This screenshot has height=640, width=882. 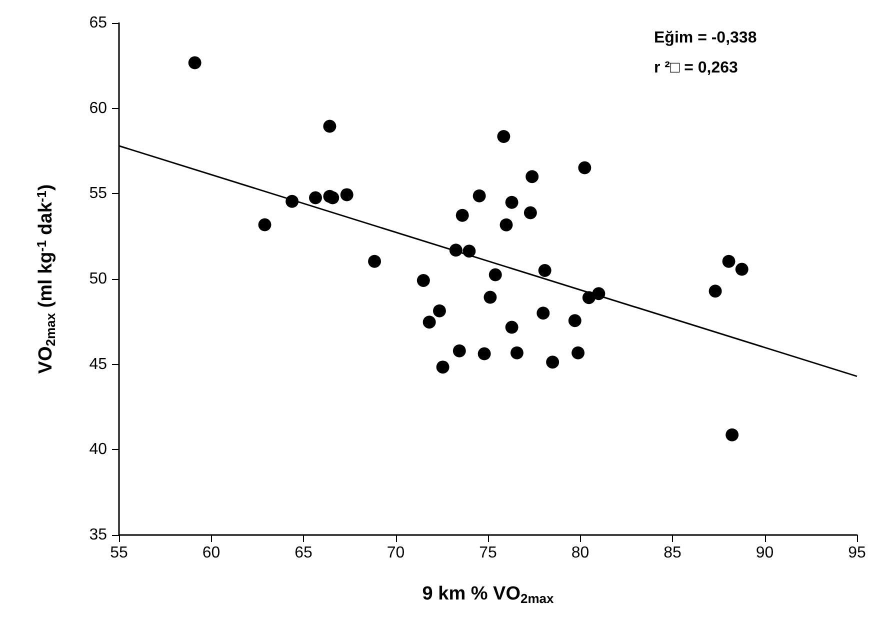 What do you see at coordinates (857, 553) in the screenshot?
I see `x-tick-label: 95` at bounding box center [857, 553].